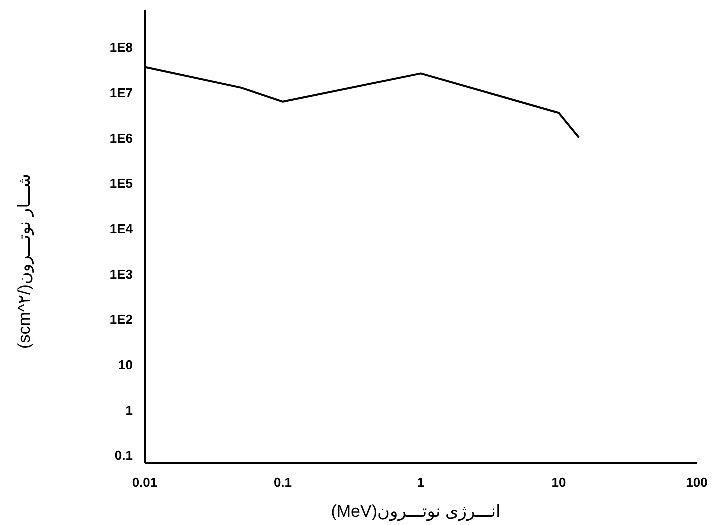  Describe the element at coordinates (122, 228) in the screenshot. I see `y-tick-label: 1E4` at that location.